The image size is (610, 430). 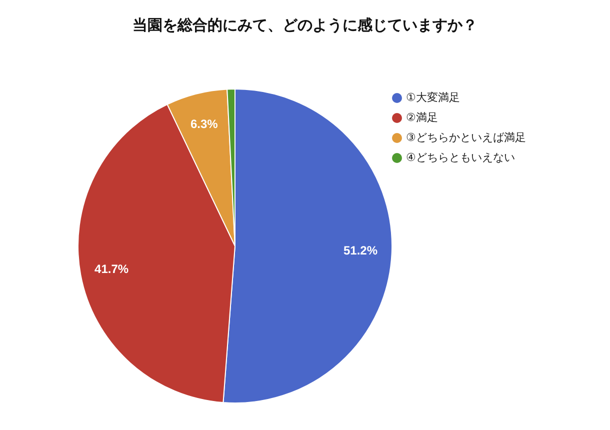 I want to click on legend-label: ③どちらかといえば満足, so click(x=466, y=138).